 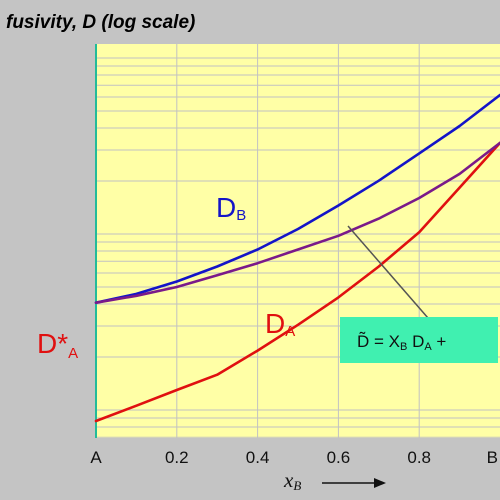 I want to click on formula-box, so click(x=419, y=340).